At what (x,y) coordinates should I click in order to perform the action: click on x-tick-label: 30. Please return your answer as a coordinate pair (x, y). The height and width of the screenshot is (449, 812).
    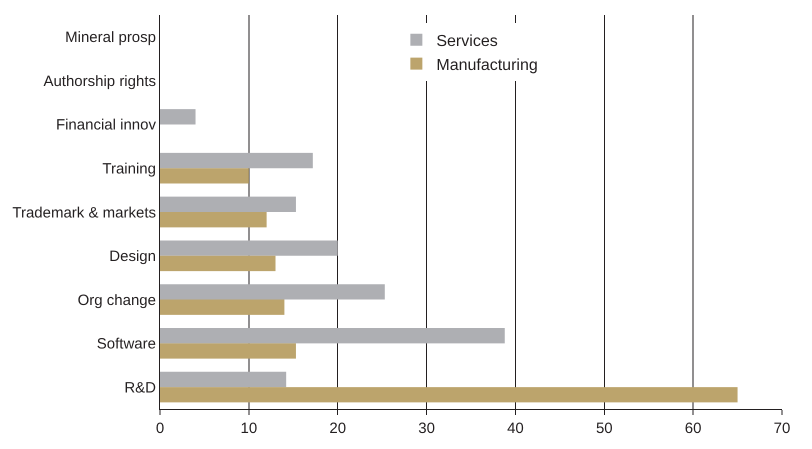
    Looking at the image, I should click on (426, 428).